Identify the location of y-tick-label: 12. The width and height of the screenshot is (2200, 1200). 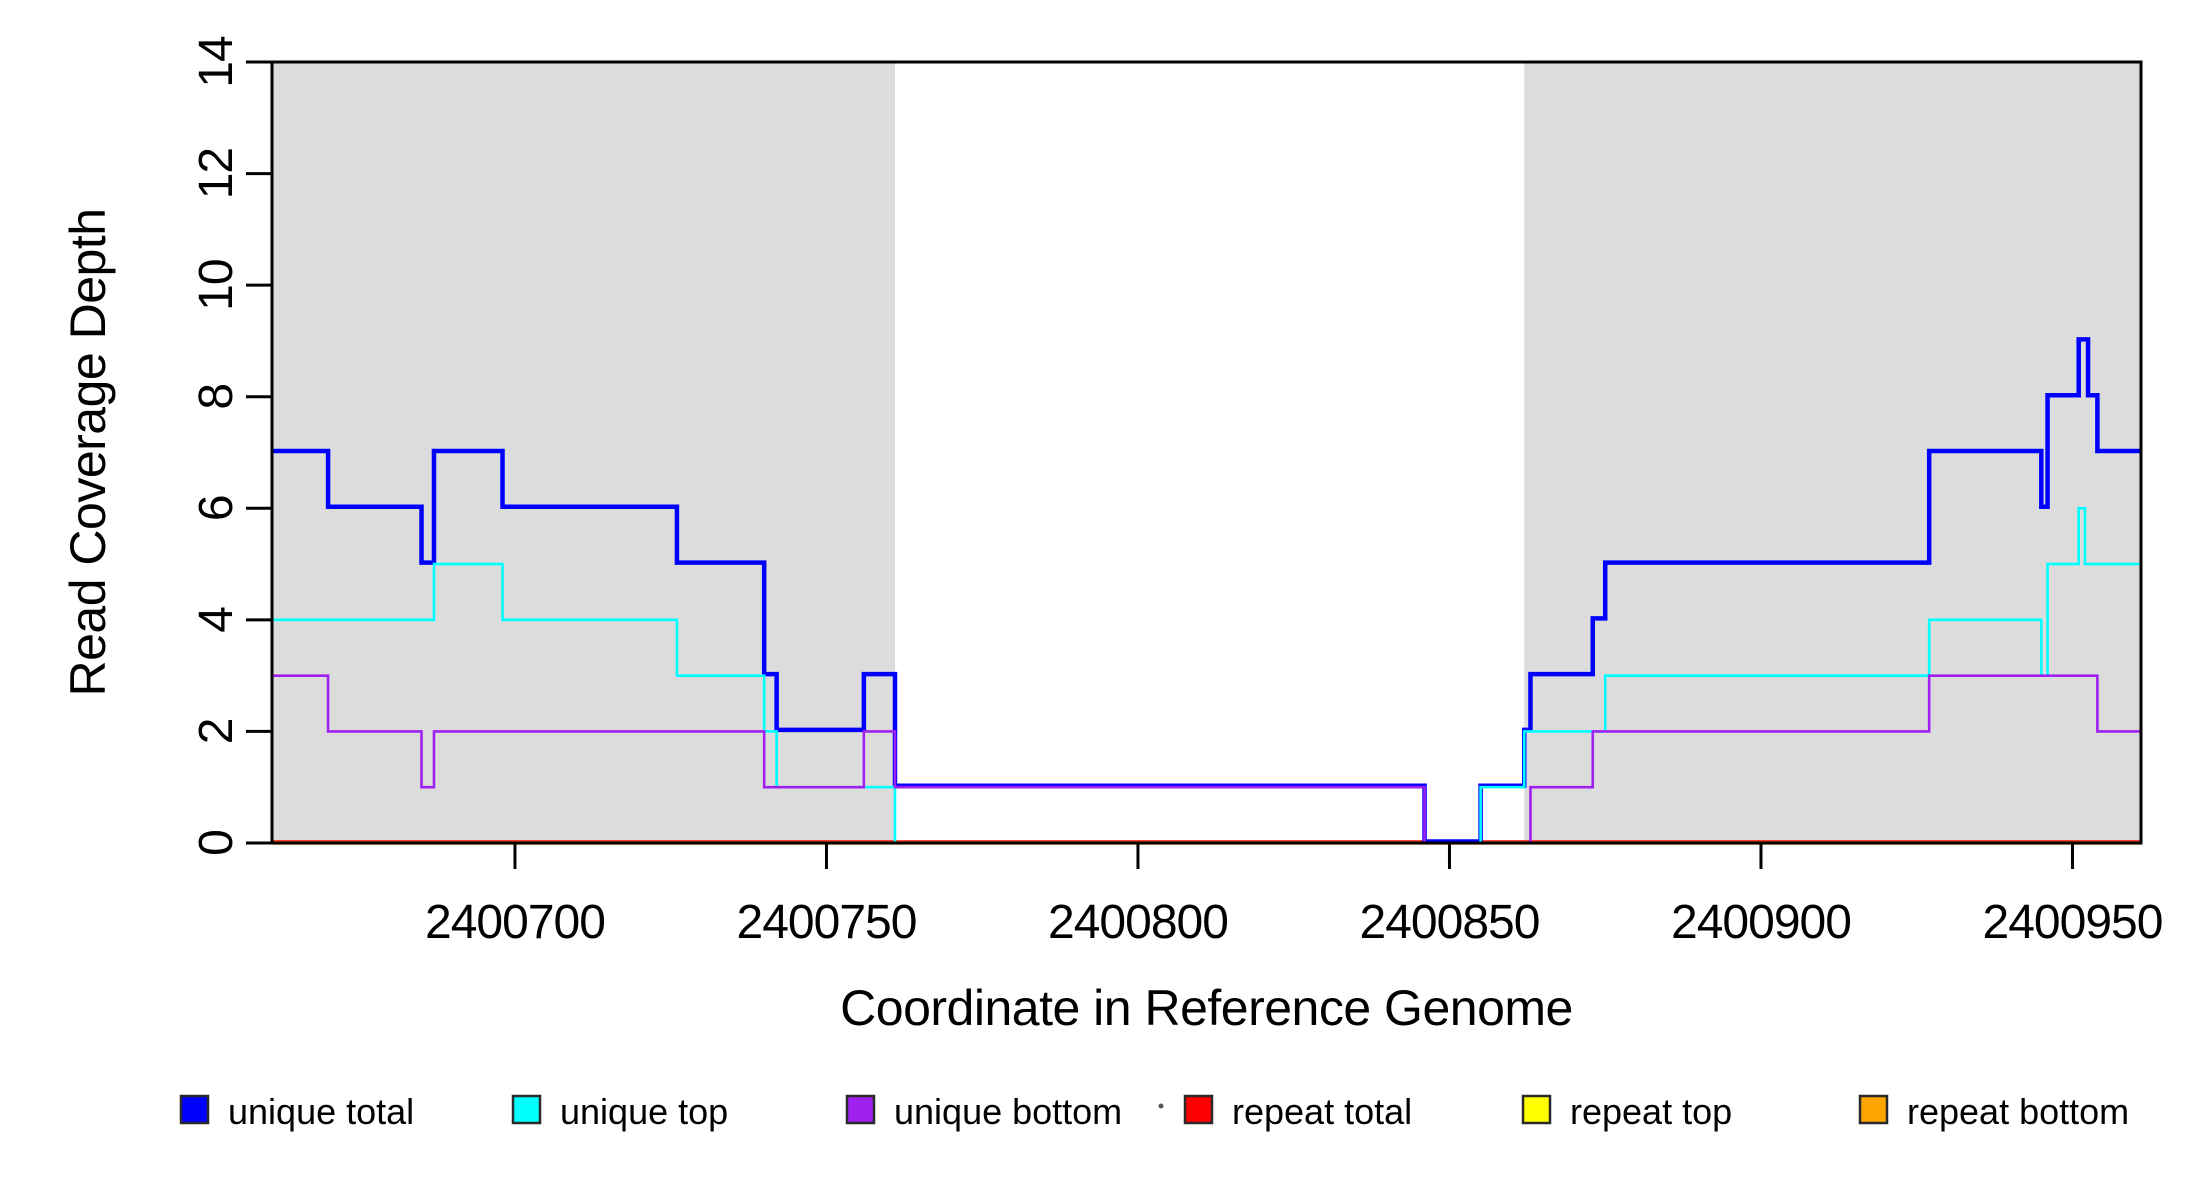
(216, 173).